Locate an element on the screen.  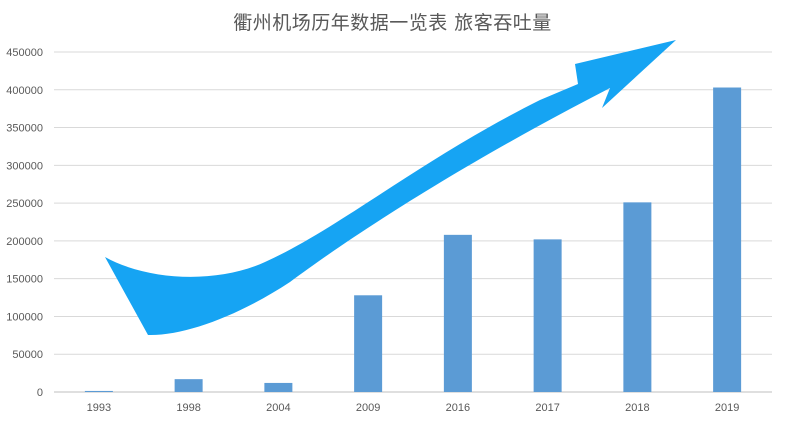
bar-2016 is located at coordinates (457, 313).